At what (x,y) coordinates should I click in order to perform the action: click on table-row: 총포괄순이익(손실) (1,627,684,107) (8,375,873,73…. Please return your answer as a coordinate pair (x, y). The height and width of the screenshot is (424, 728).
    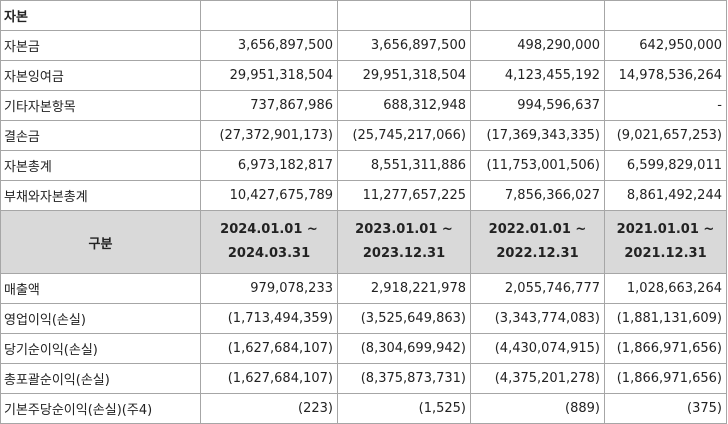
    Looking at the image, I should click on (363, 378).